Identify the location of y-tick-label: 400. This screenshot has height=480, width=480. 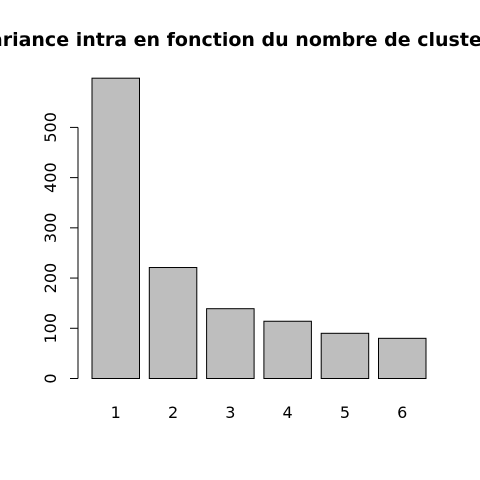
(50, 177).